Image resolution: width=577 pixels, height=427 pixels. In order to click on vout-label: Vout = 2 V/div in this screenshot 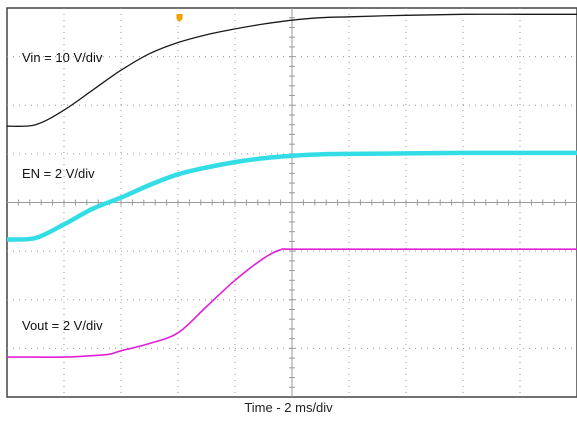, I will do `click(62, 325)`.